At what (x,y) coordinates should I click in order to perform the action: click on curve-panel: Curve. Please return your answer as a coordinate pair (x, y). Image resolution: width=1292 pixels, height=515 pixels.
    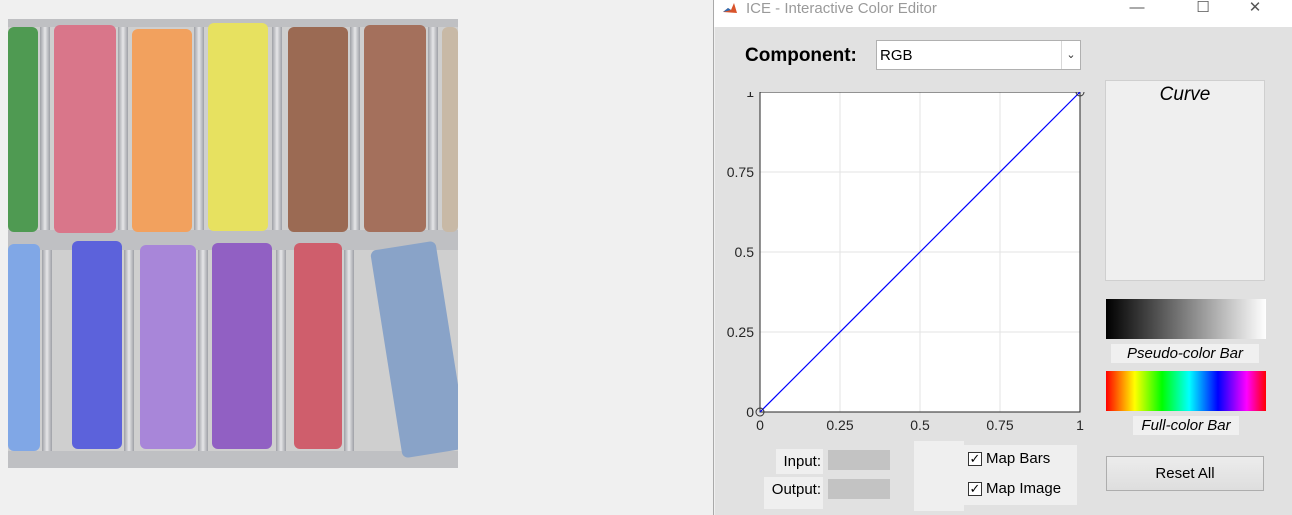
    Looking at the image, I should click on (1185, 180).